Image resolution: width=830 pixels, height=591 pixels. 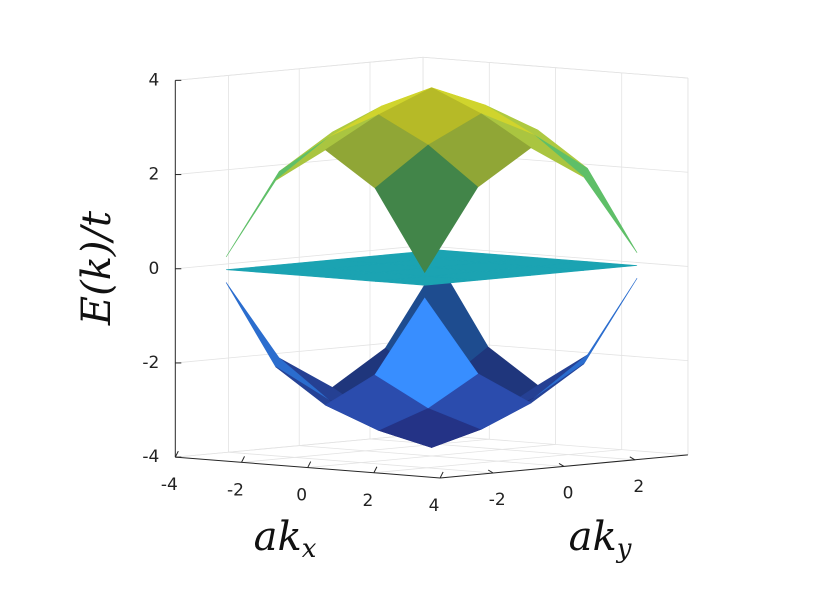 I want to click on z-tick-label: -4, so click(x=150, y=457).